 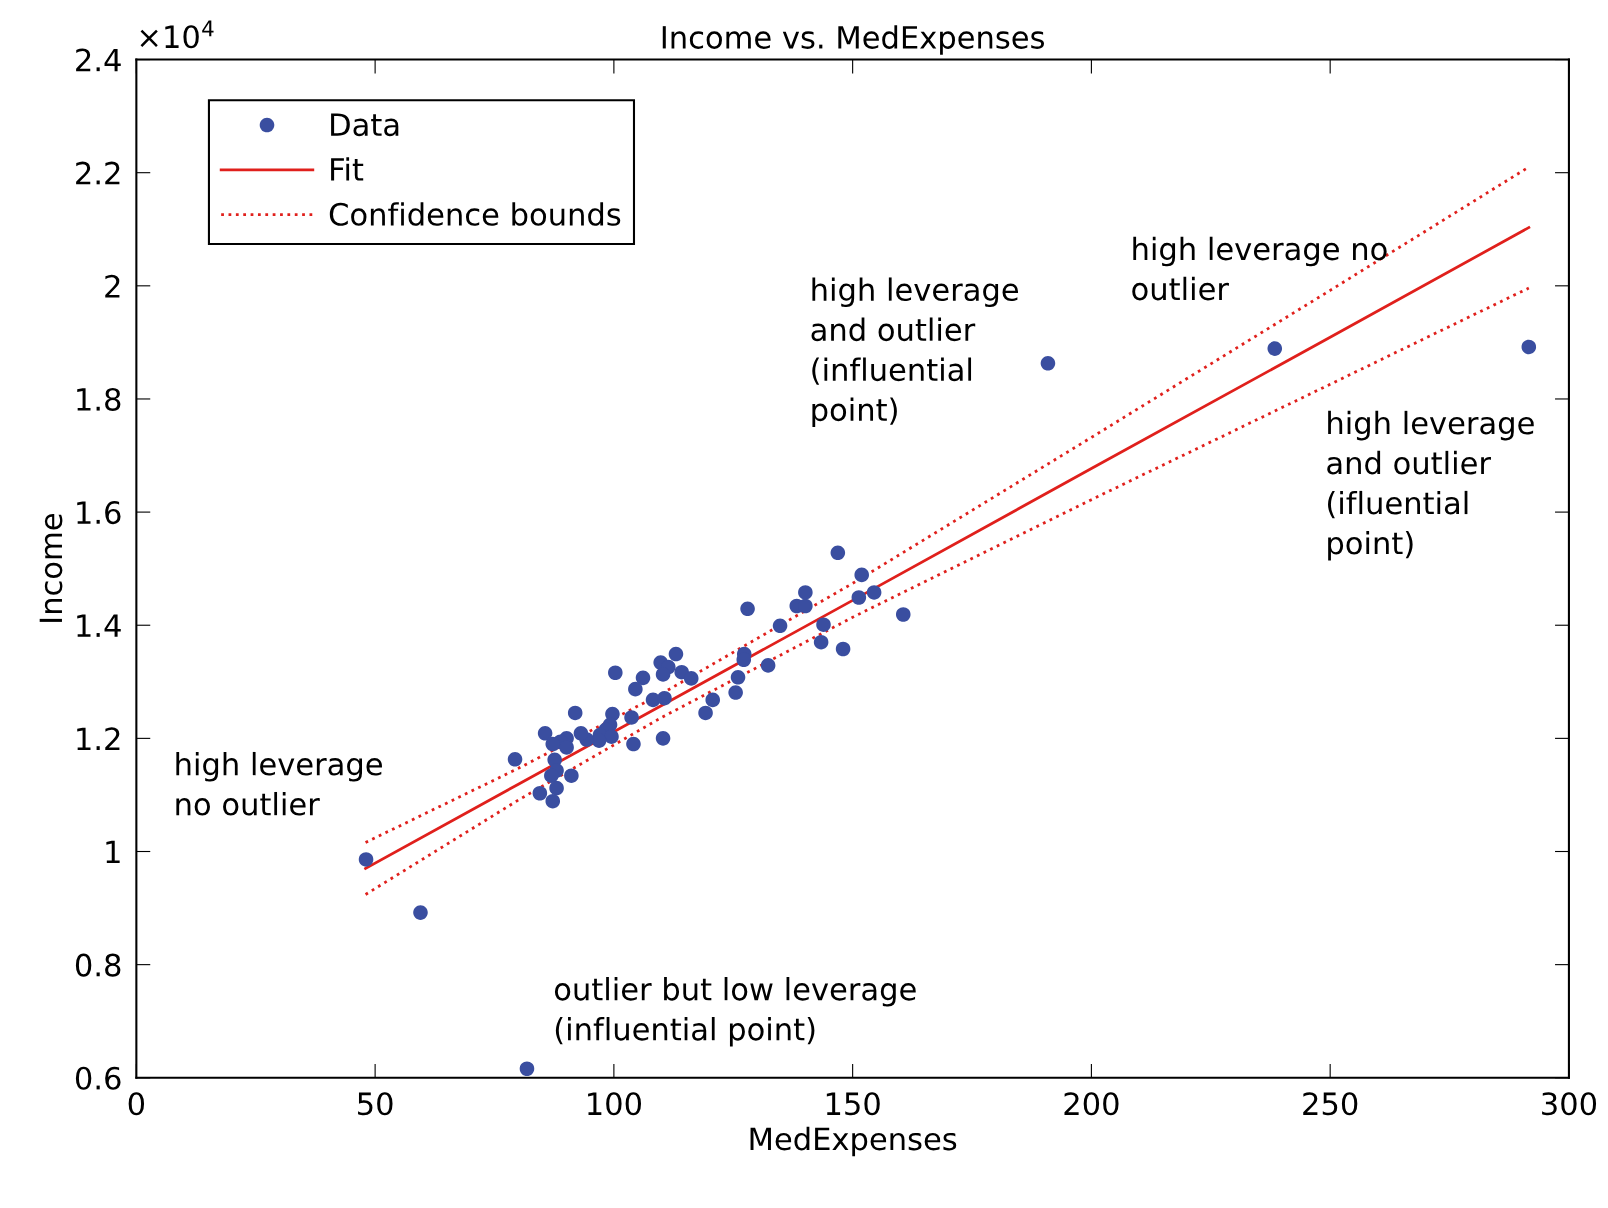 I want to click on x-tick-label: 50, so click(x=375, y=1104).